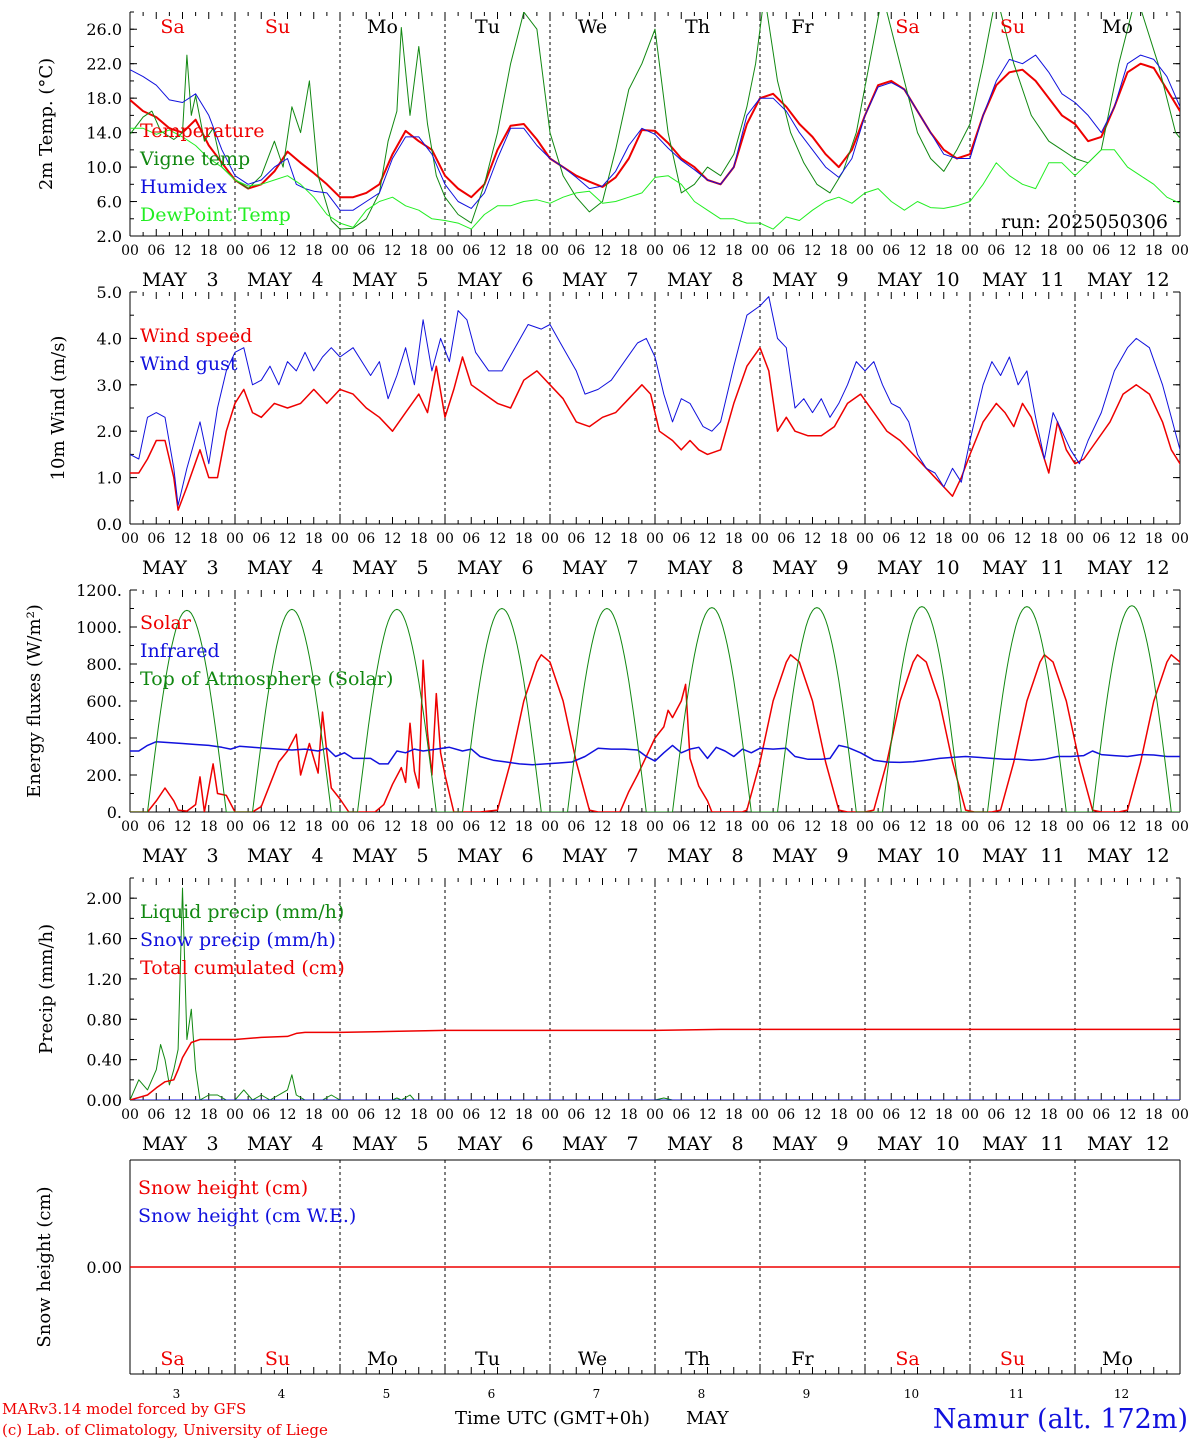 The image size is (1194, 1440). What do you see at coordinates (247, 1216) in the screenshot?
I see `legend-entry: Snow height (cm W.E.)` at bounding box center [247, 1216].